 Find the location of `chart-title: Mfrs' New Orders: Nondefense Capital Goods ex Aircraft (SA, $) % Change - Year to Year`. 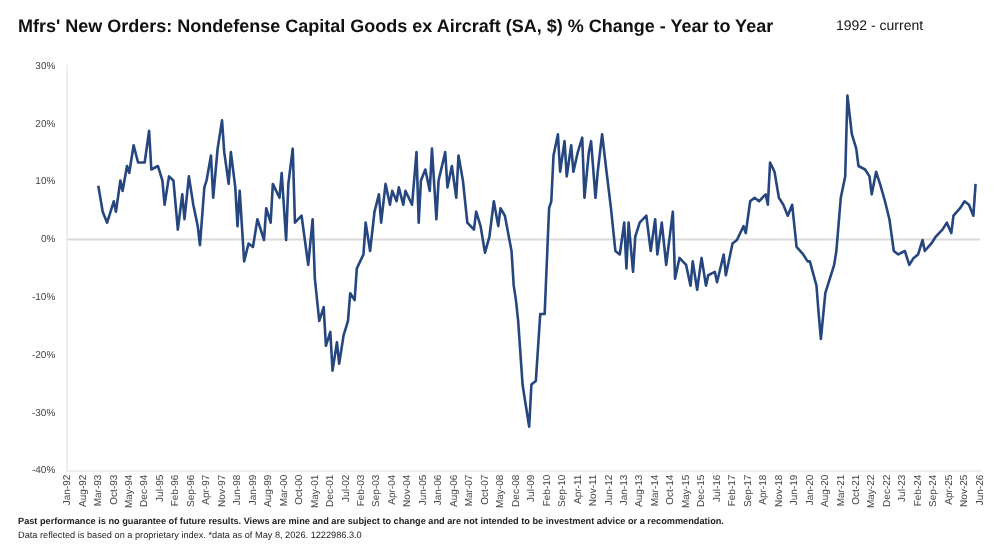

chart-title: Mfrs' New Orders: Nondefense Capital Goods ex Aircraft (SA, $) % Change - Year to Year is located at coordinates (396, 26).